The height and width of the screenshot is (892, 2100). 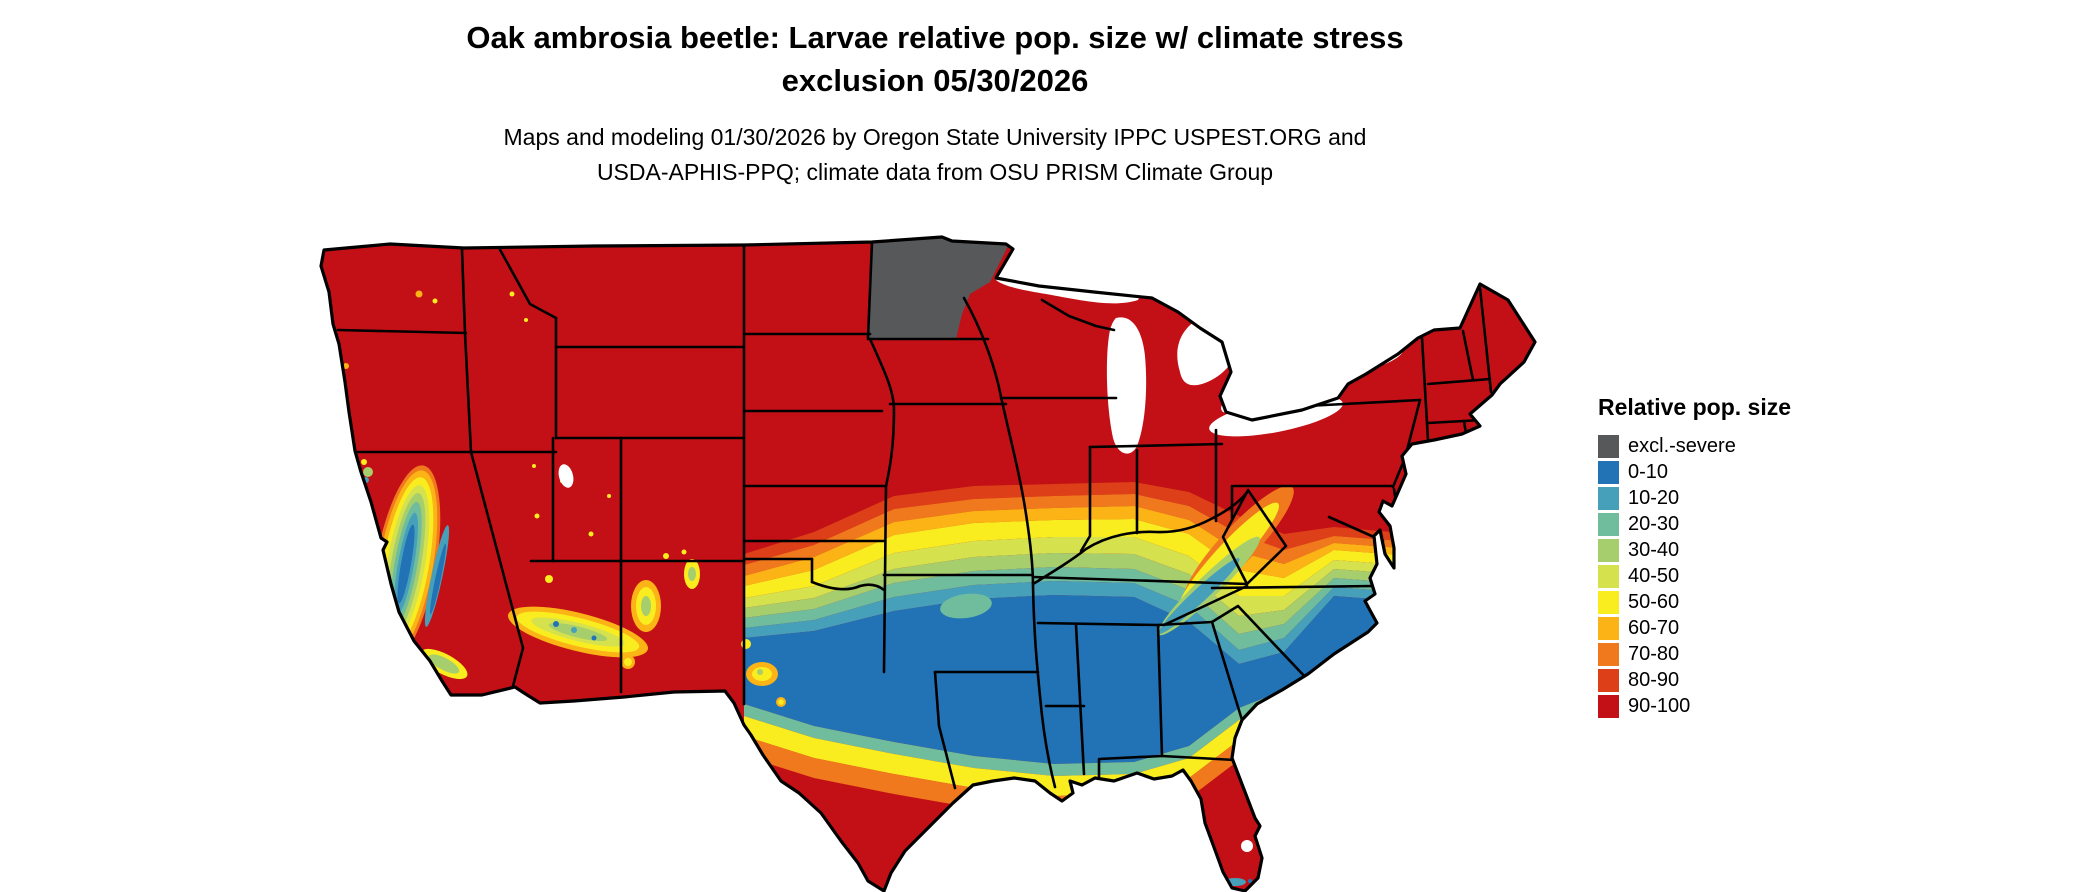 I want to click on legend-label: 10-20, so click(x=1654, y=498).